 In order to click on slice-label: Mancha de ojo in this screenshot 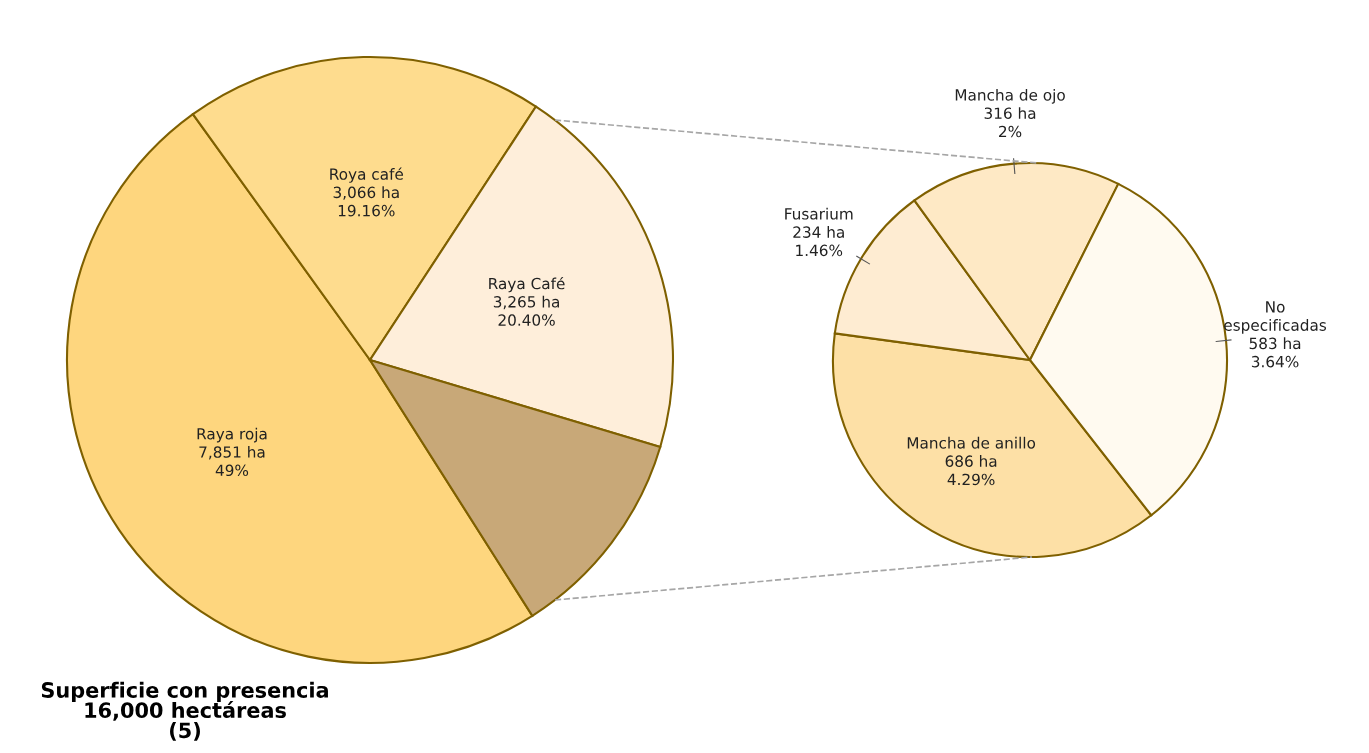, I will do `click(1010, 96)`.